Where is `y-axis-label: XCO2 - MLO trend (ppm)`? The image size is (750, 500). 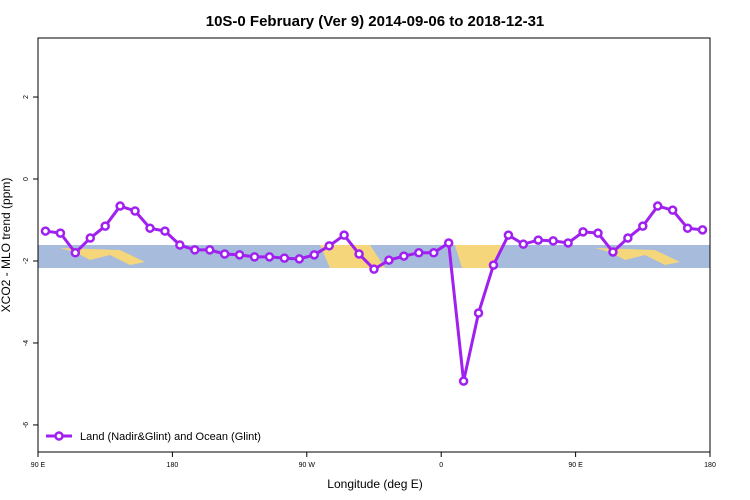
y-axis-label: XCO2 - MLO trend (ppm) is located at coordinates (6, 245).